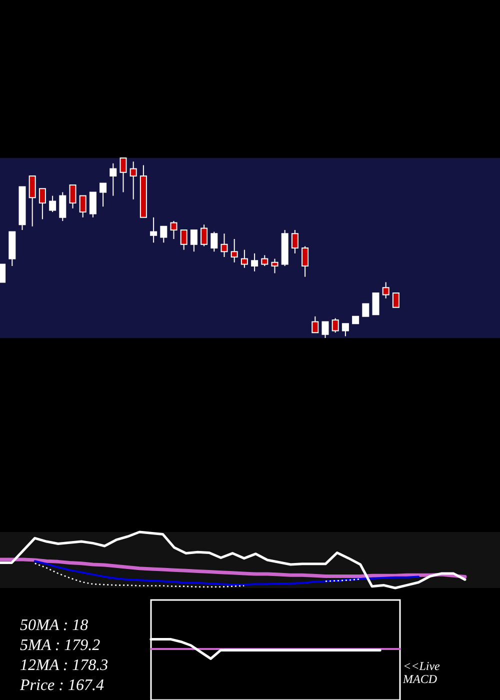 The height and width of the screenshot is (700, 500). What do you see at coordinates (61, 685) in the screenshot?
I see `text: Price : 167.4` at bounding box center [61, 685].